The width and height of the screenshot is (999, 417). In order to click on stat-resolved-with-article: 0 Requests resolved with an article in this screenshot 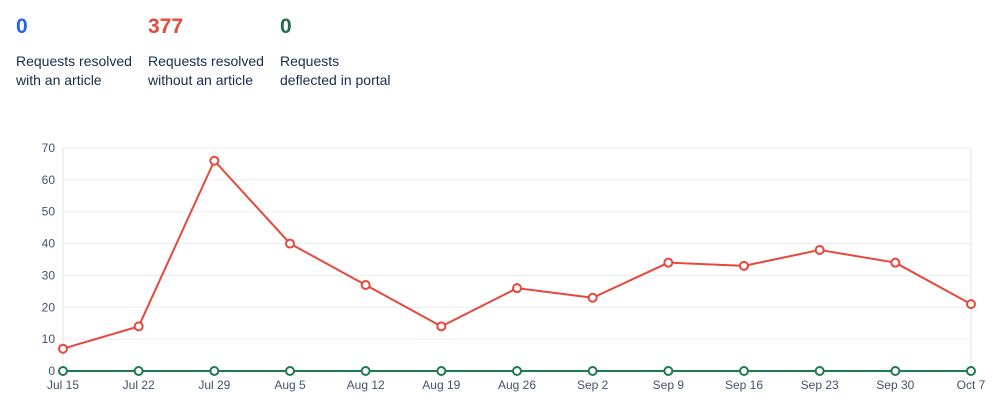, I will do `click(82, 52)`.